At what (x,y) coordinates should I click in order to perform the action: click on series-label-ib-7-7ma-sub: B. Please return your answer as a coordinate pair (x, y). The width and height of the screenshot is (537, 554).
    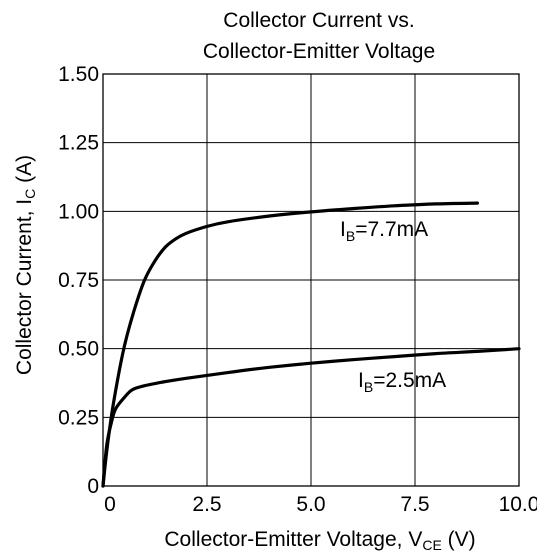
    Looking at the image, I should click on (350, 236).